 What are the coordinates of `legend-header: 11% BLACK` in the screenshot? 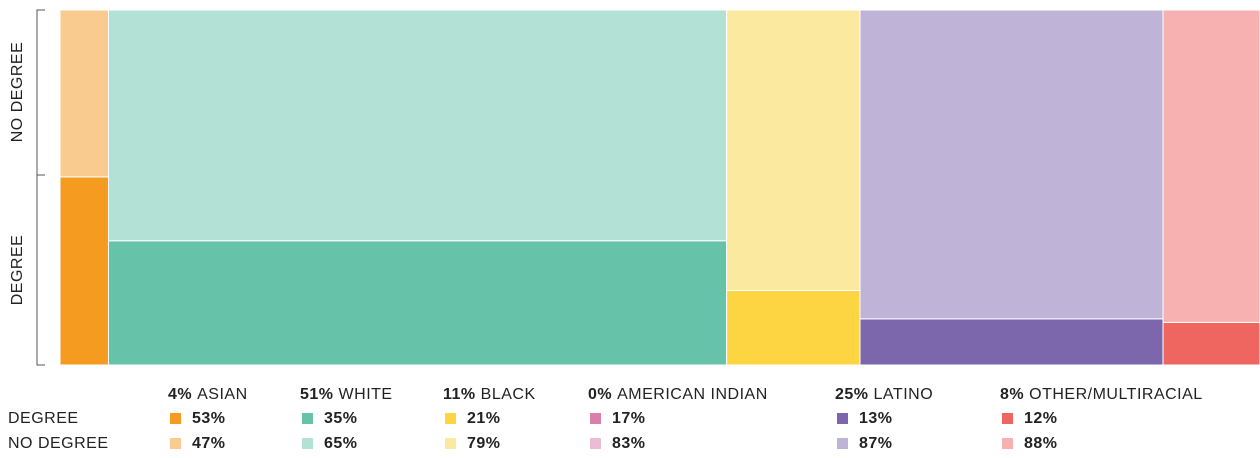 It's located at (489, 394).